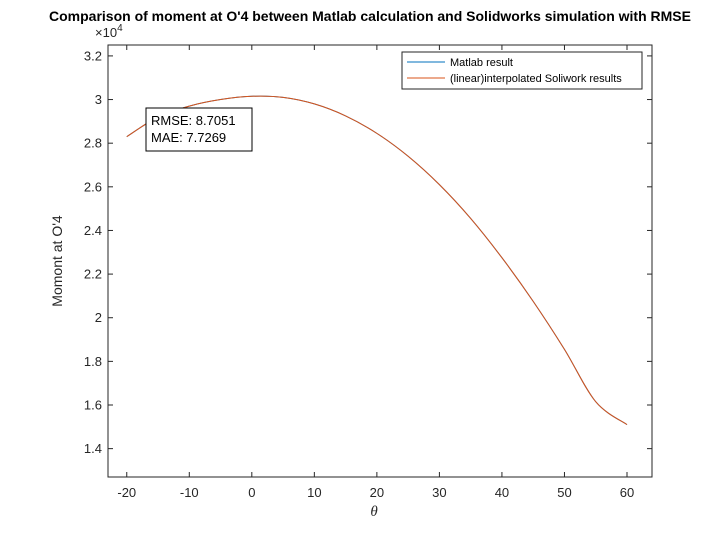 This screenshot has width=721, height=536. What do you see at coordinates (188, 137) in the screenshot?
I see `annotation-mae: MAE: 7.7269` at bounding box center [188, 137].